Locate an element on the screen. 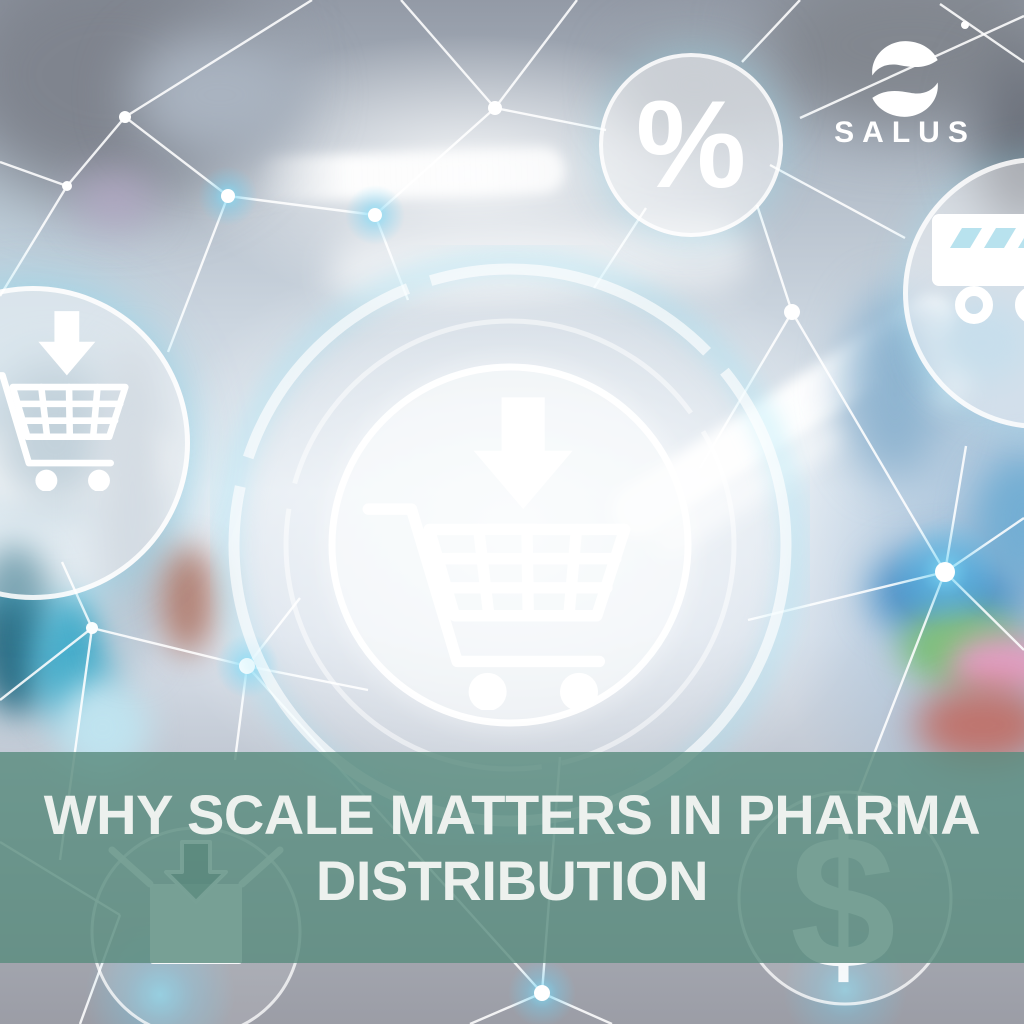 This screenshot has width=1024, height=1024. percent-icon: % is located at coordinates (691, 145).